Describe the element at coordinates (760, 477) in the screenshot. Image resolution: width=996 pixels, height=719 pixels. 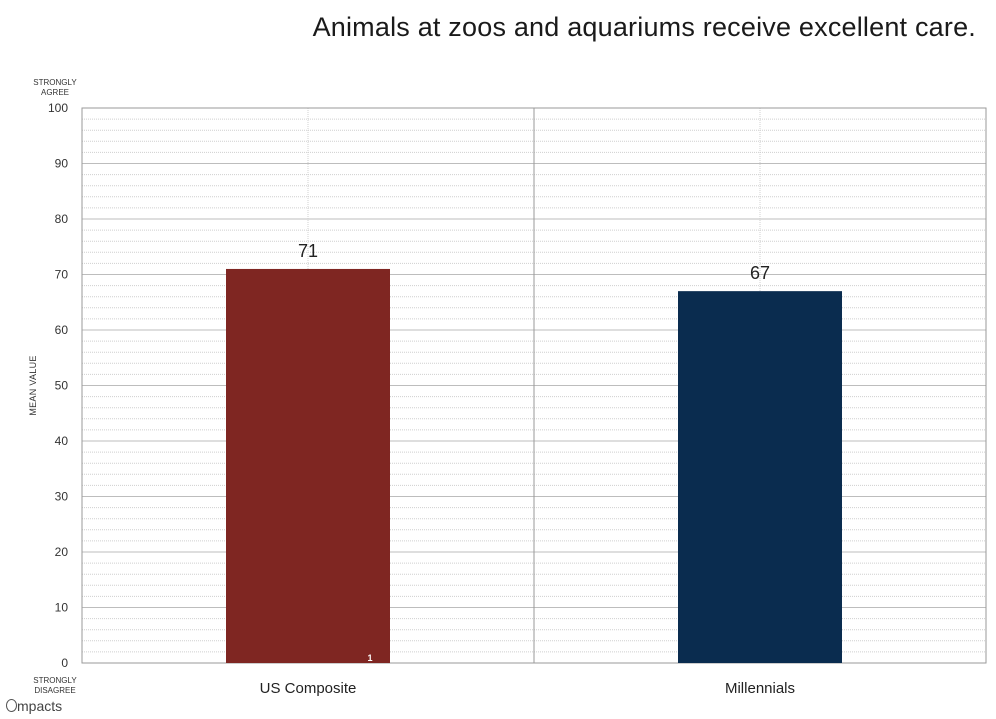
I see `bar-millennials` at that location.